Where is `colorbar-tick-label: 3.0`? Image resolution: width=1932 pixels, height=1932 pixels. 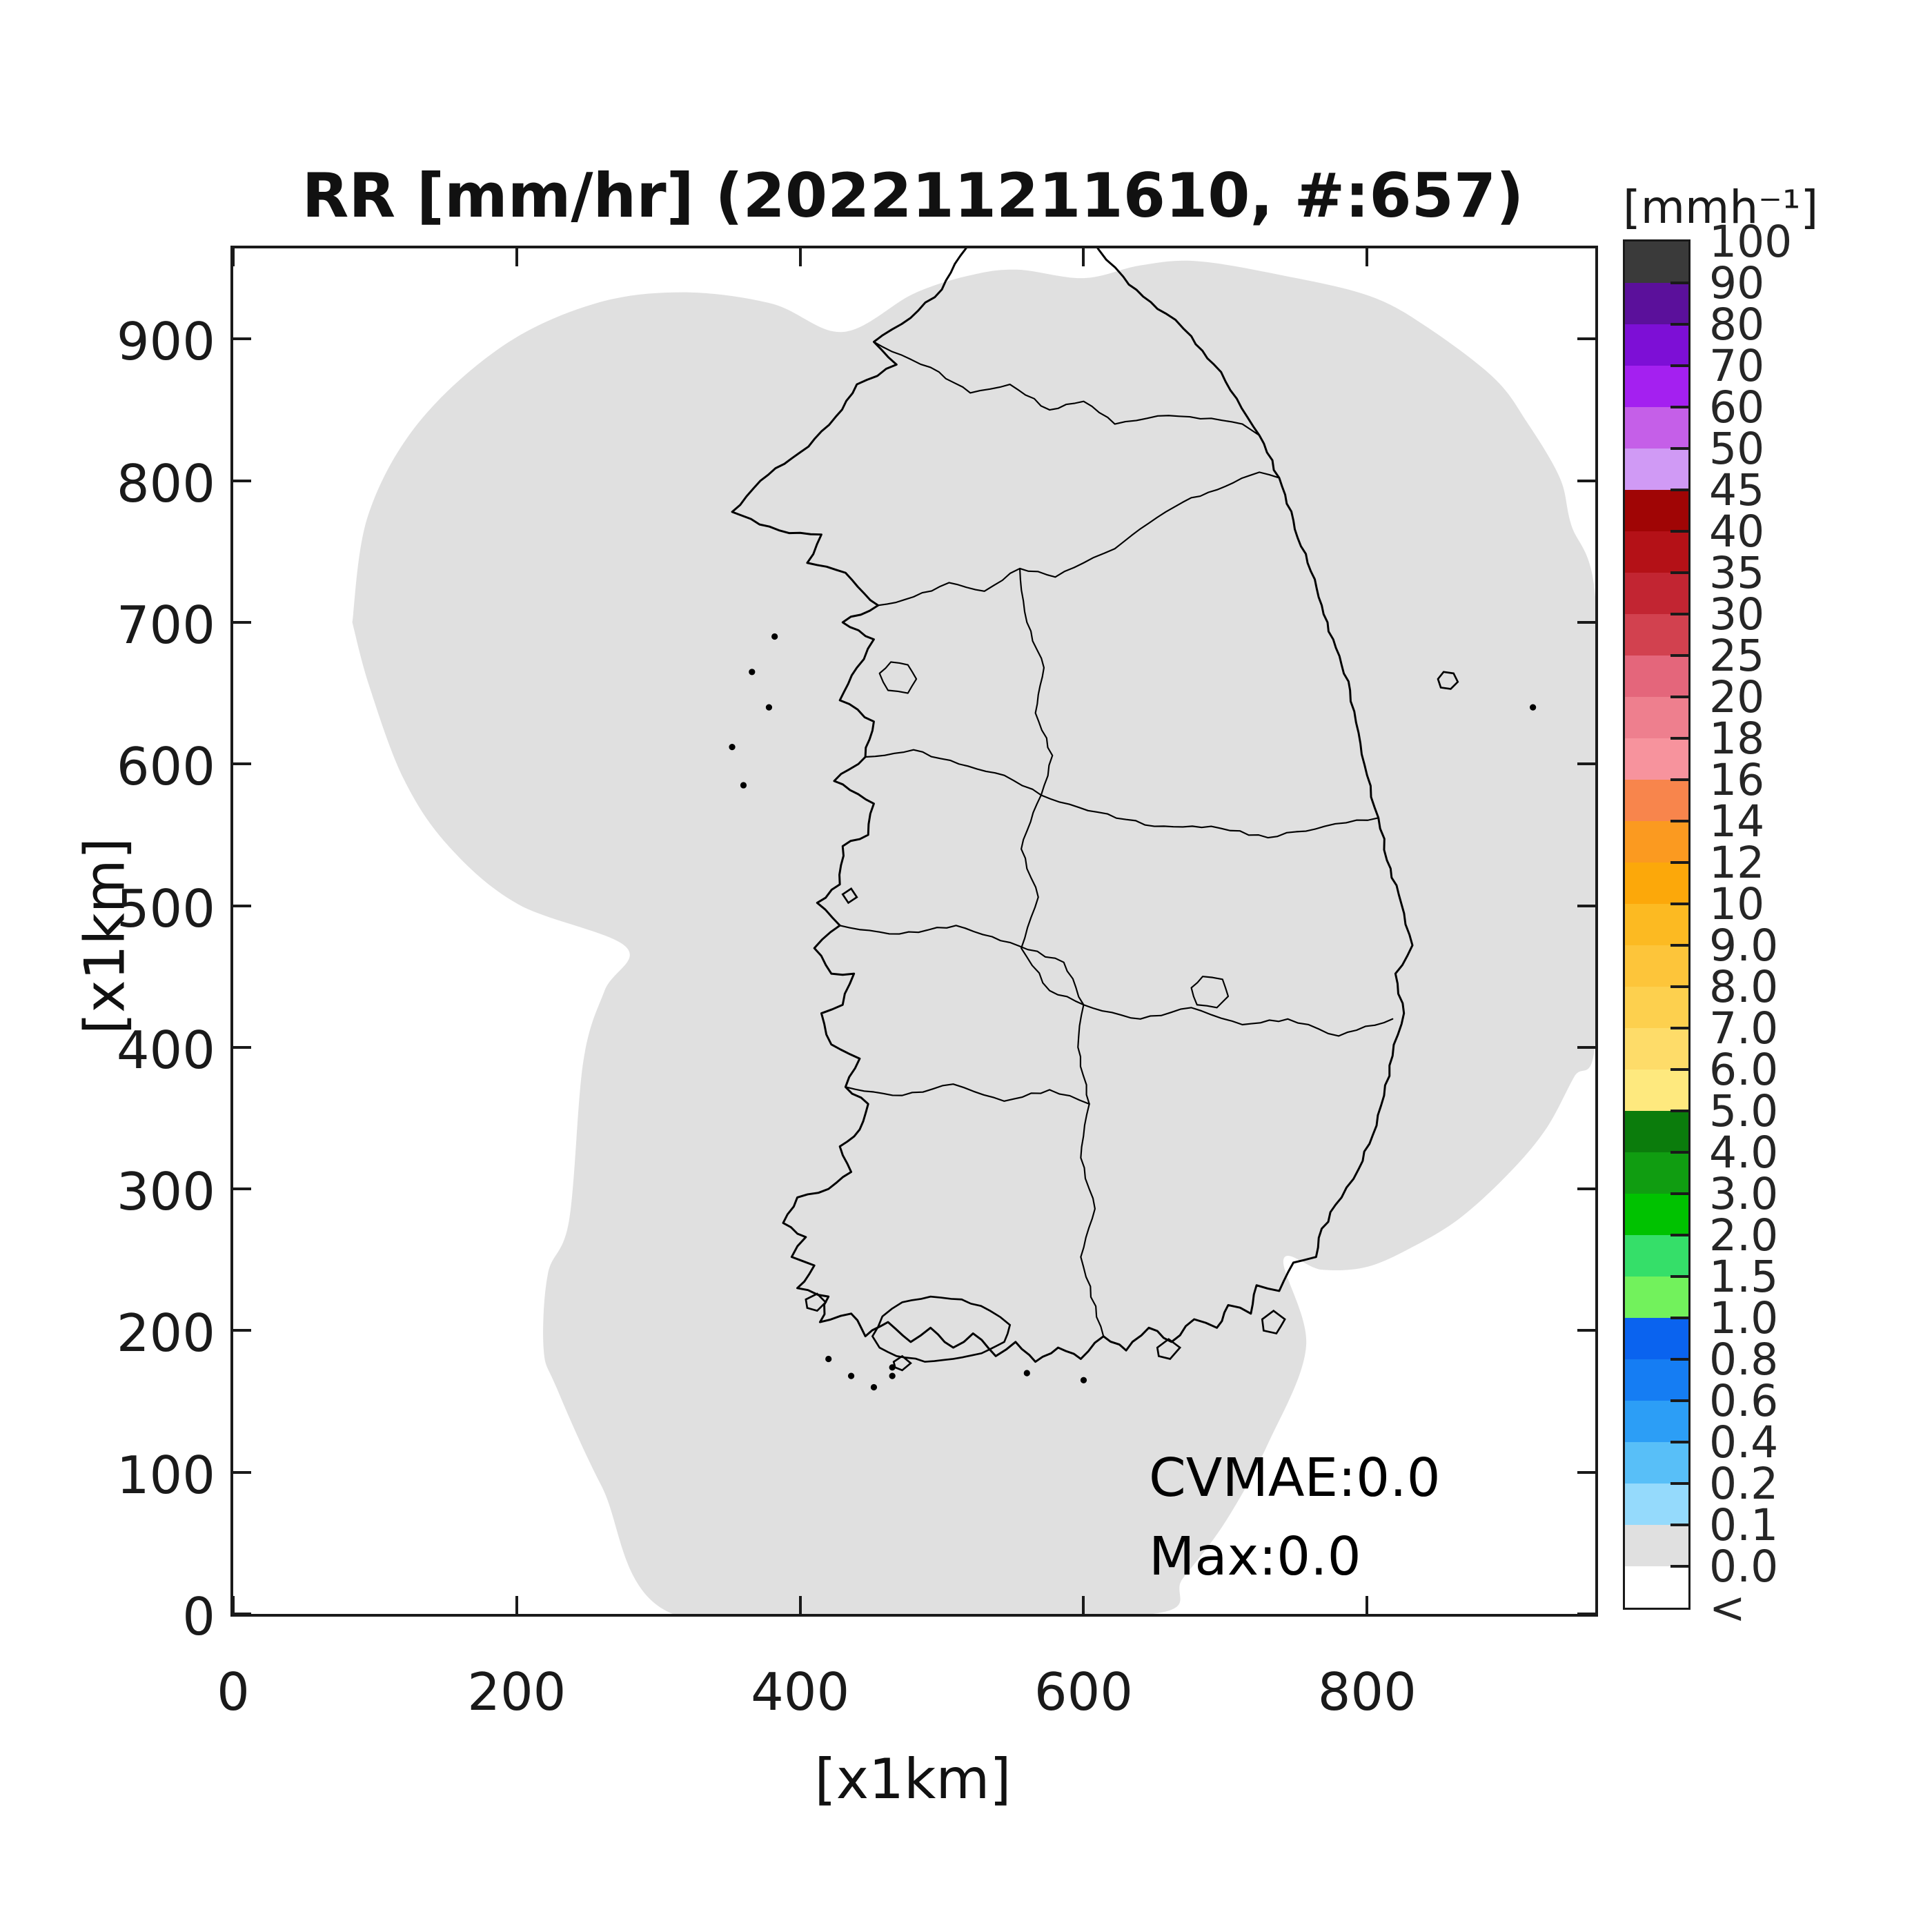 colorbar-tick-label: 3.0 is located at coordinates (1744, 1194).